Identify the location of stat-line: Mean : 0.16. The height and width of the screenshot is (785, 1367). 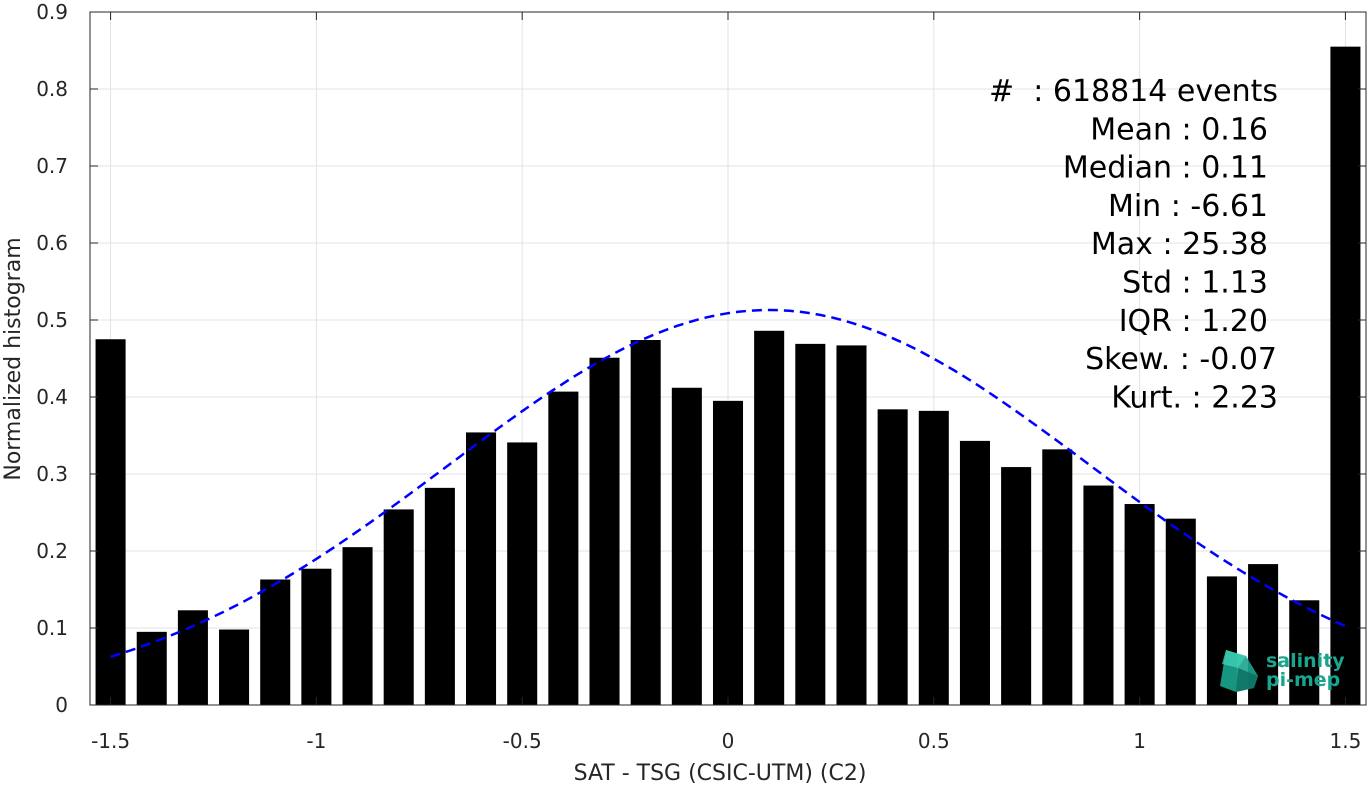
(1179, 129).